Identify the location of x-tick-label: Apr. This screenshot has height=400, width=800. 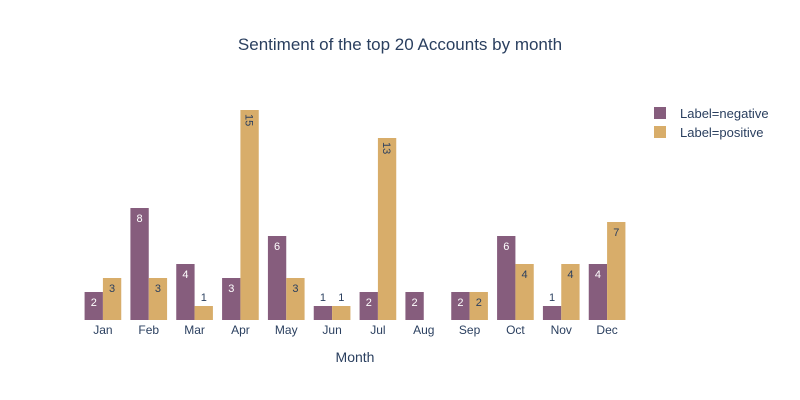
(240, 330).